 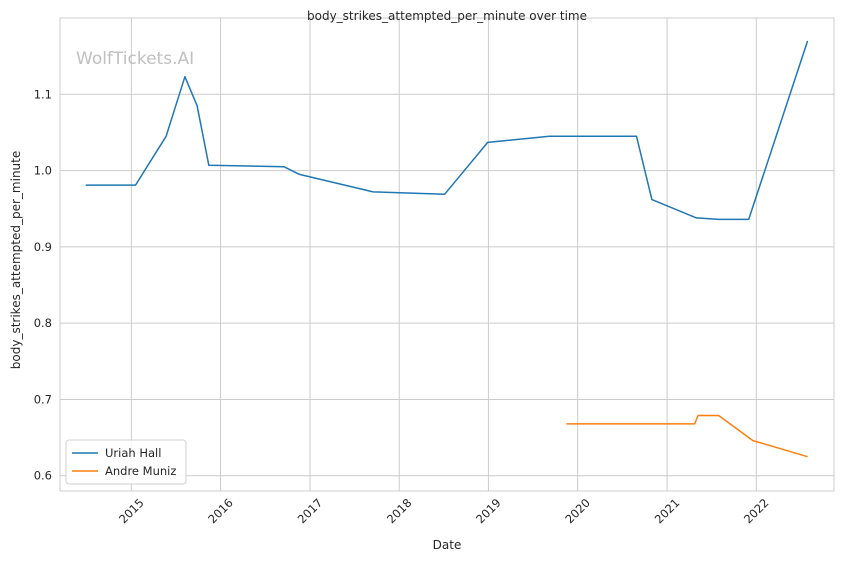 I want to click on legend-box, so click(x=126, y=462).